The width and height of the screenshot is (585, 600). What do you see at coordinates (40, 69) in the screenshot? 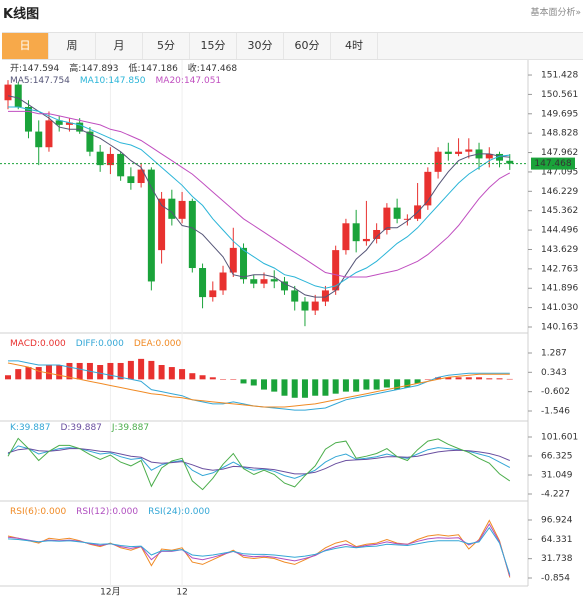
I see `indicator-value: 147.594` at bounding box center [40, 69].